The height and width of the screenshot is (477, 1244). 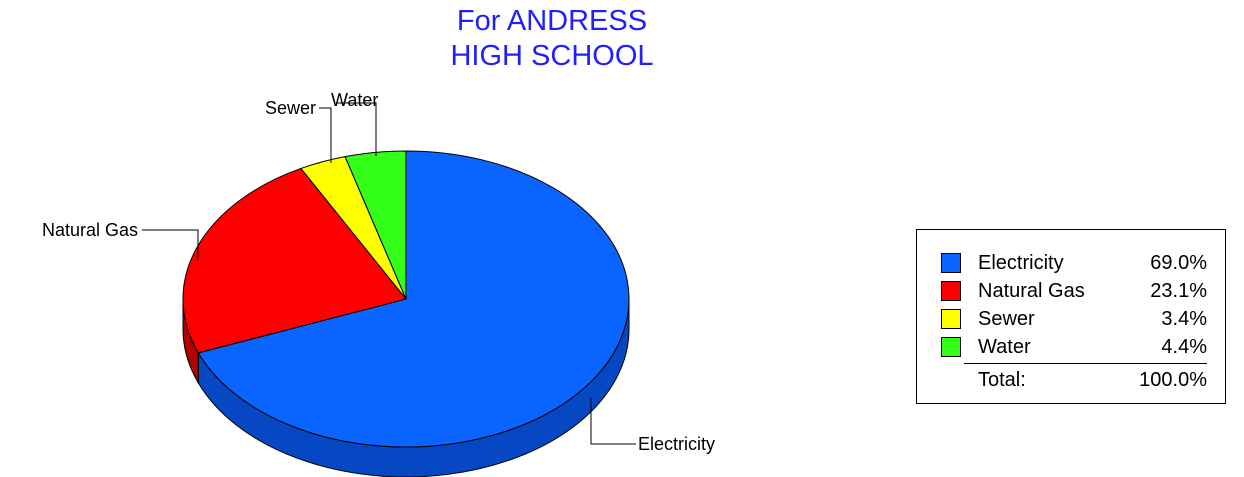 What do you see at coordinates (552, 21) in the screenshot?
I see `chart-title-line-1: For ANDRESS` at bounding box center [552, 21].